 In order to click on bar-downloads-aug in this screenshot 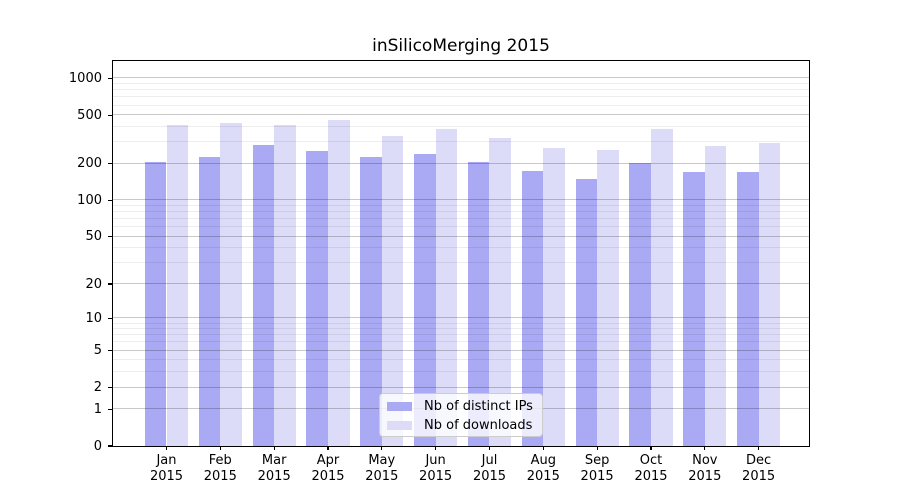, I will do `click(554, 296)`.